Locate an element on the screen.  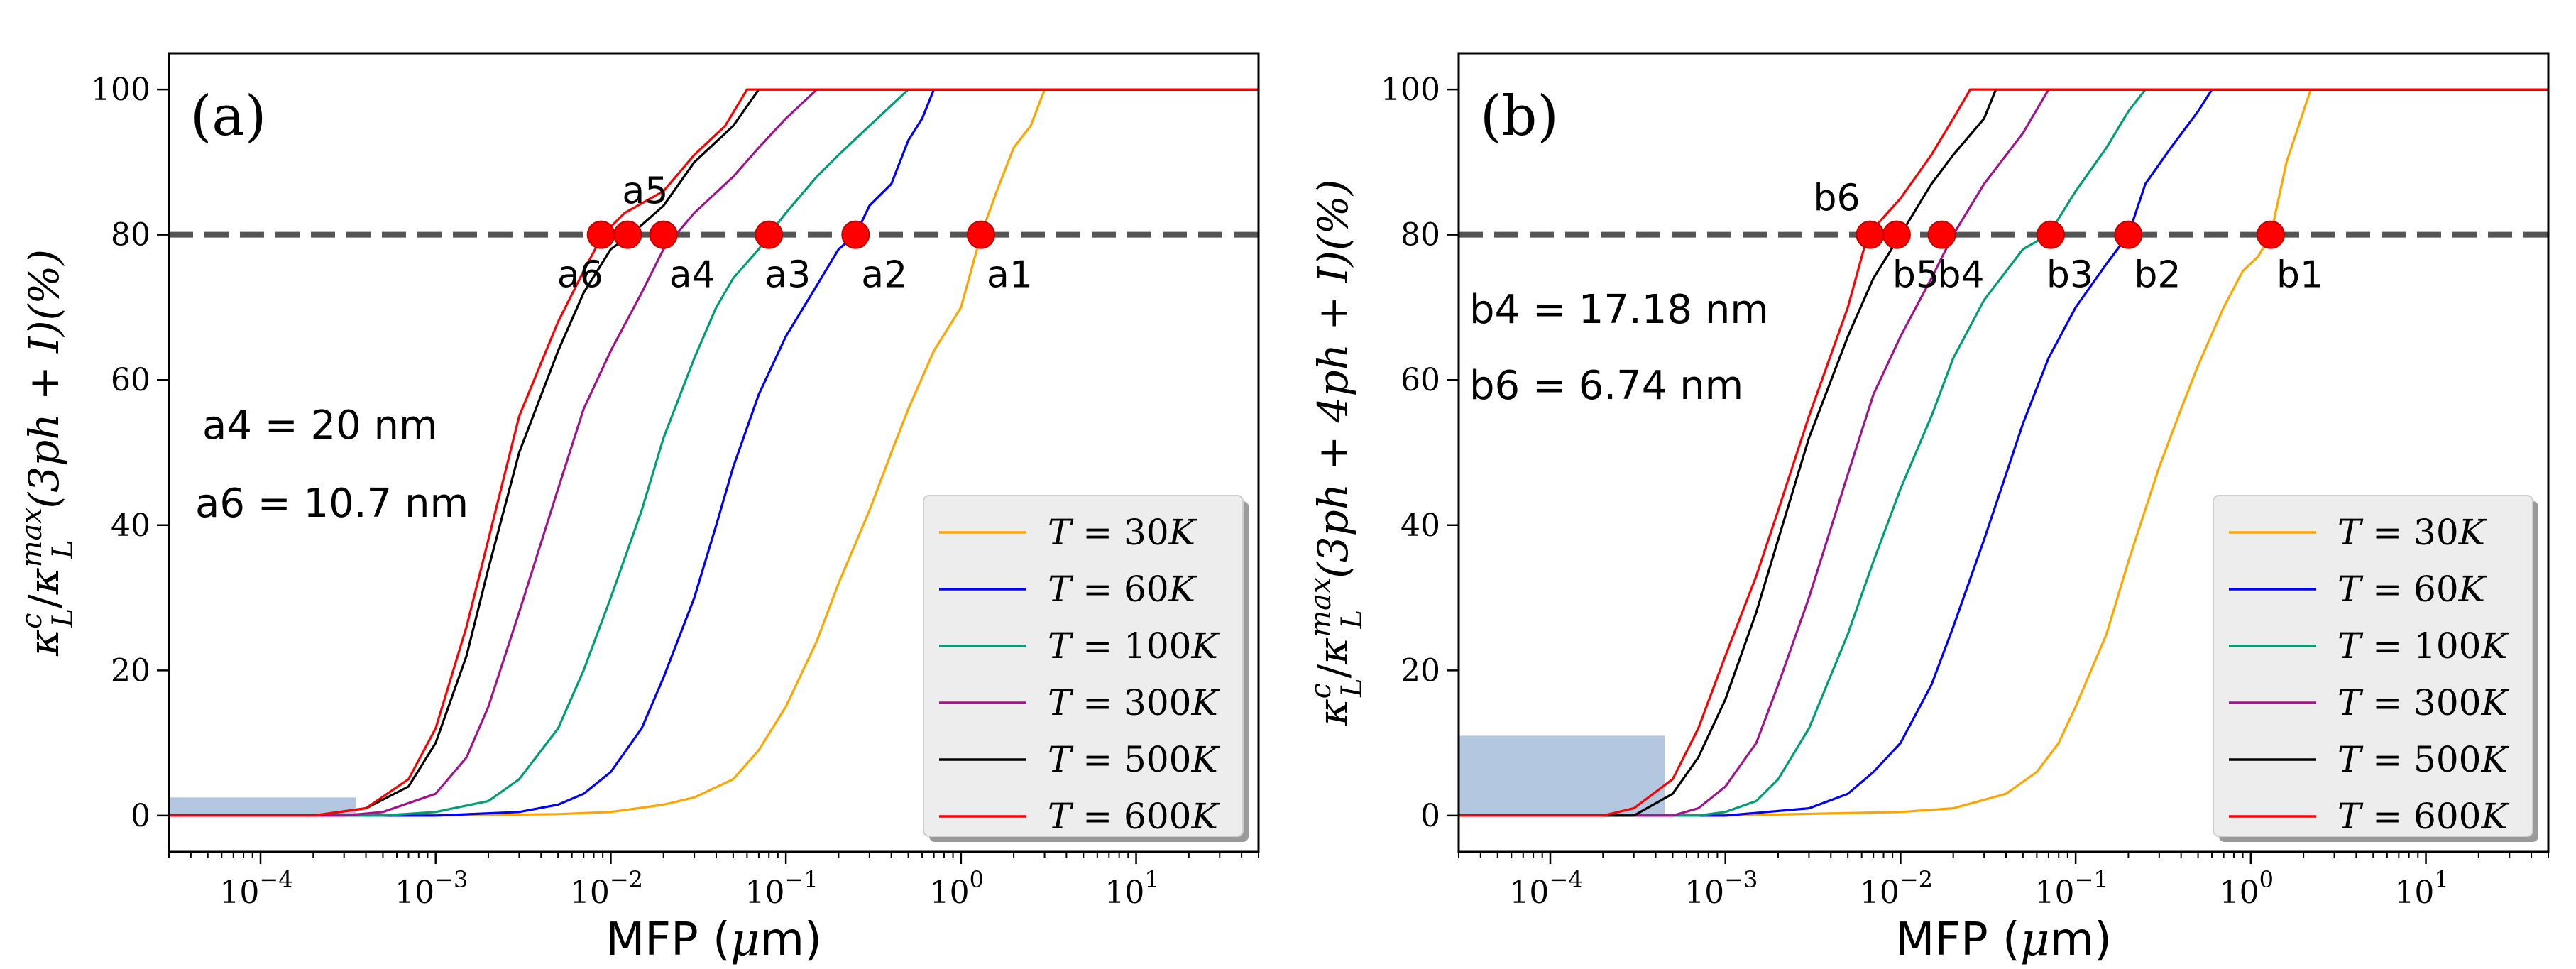
marker-label-b2: b2 is located at coordinates (2157, 276).